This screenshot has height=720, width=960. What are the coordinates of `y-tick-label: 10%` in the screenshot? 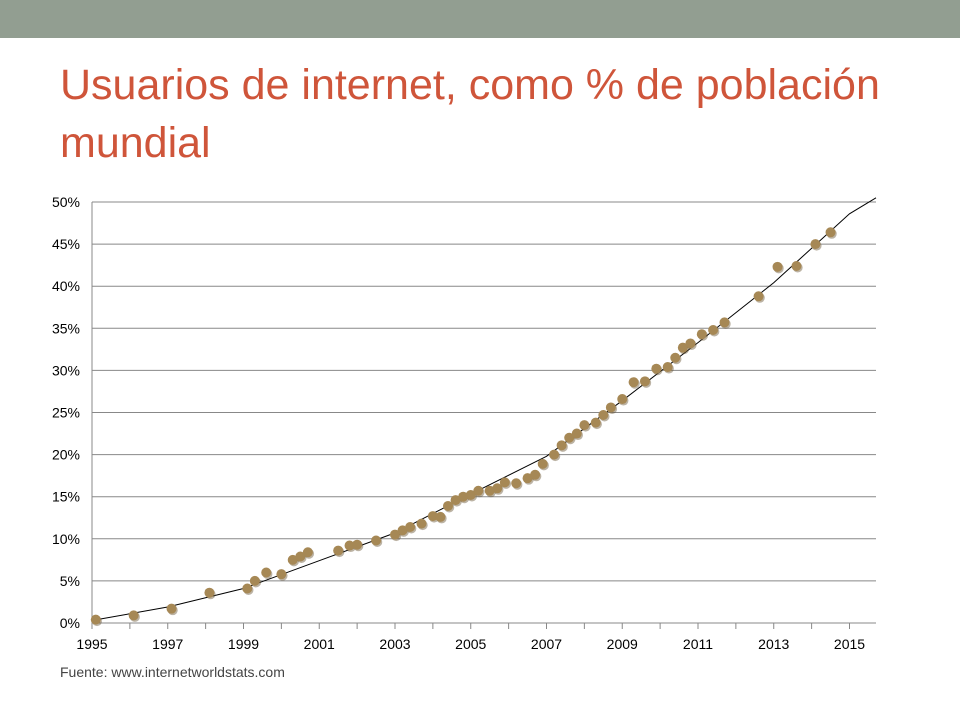 It's located at (66, 539).